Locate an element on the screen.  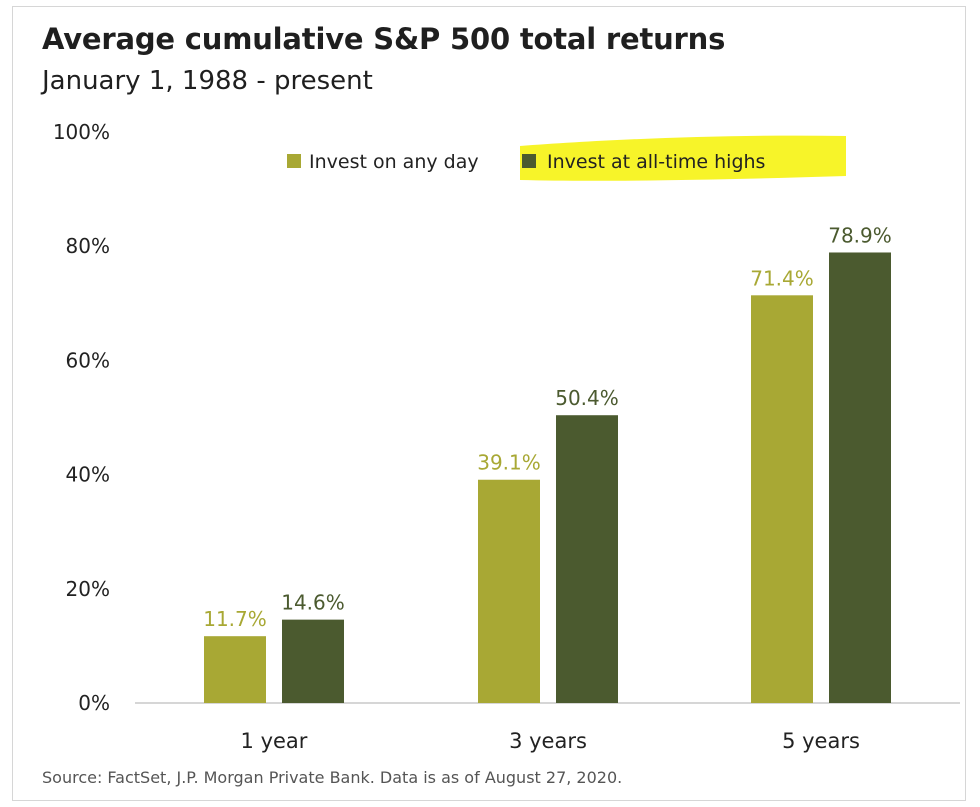
data-label: 50.4% is located at coordinates (587, 398).